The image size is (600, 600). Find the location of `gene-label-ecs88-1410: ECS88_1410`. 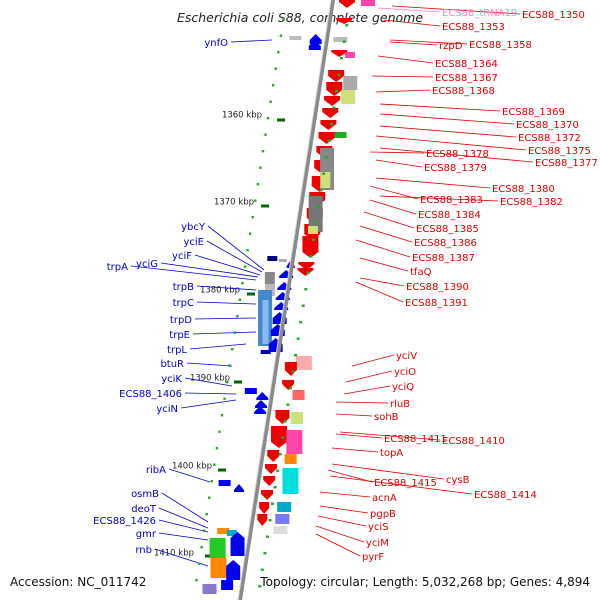

gene-label-ecs88-1410: ECS88_1410 is located at coordinates (473, 441).